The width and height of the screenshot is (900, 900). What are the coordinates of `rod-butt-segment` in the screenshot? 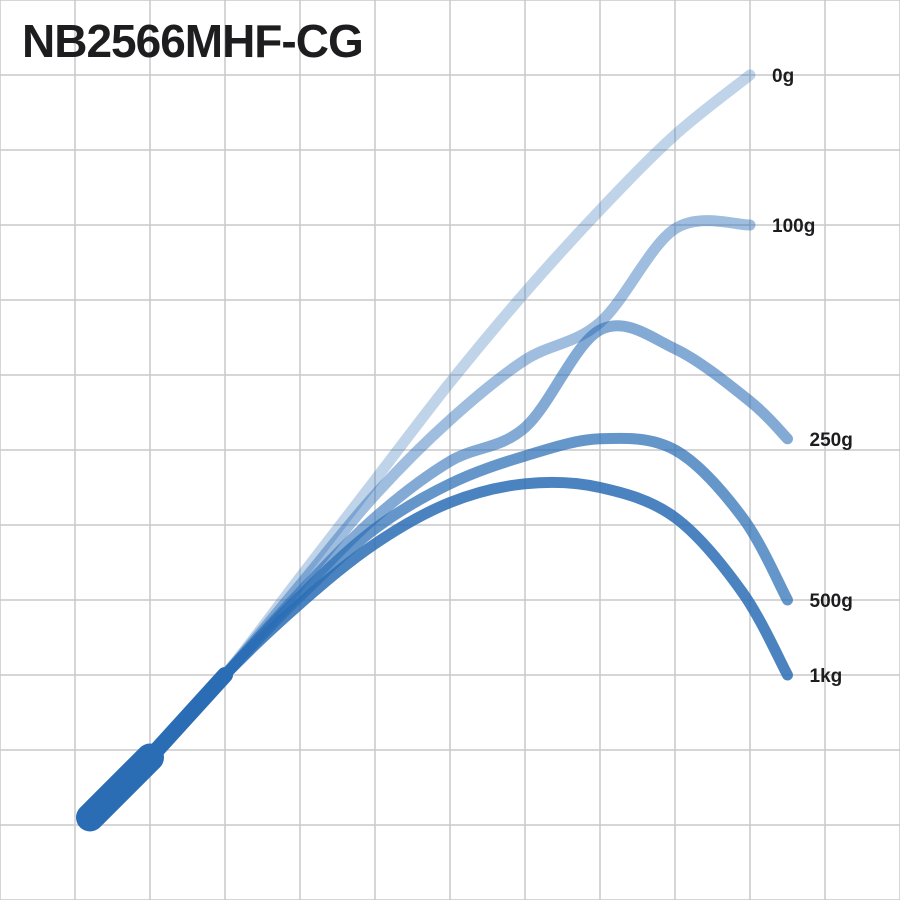 It's located at (120, 787).